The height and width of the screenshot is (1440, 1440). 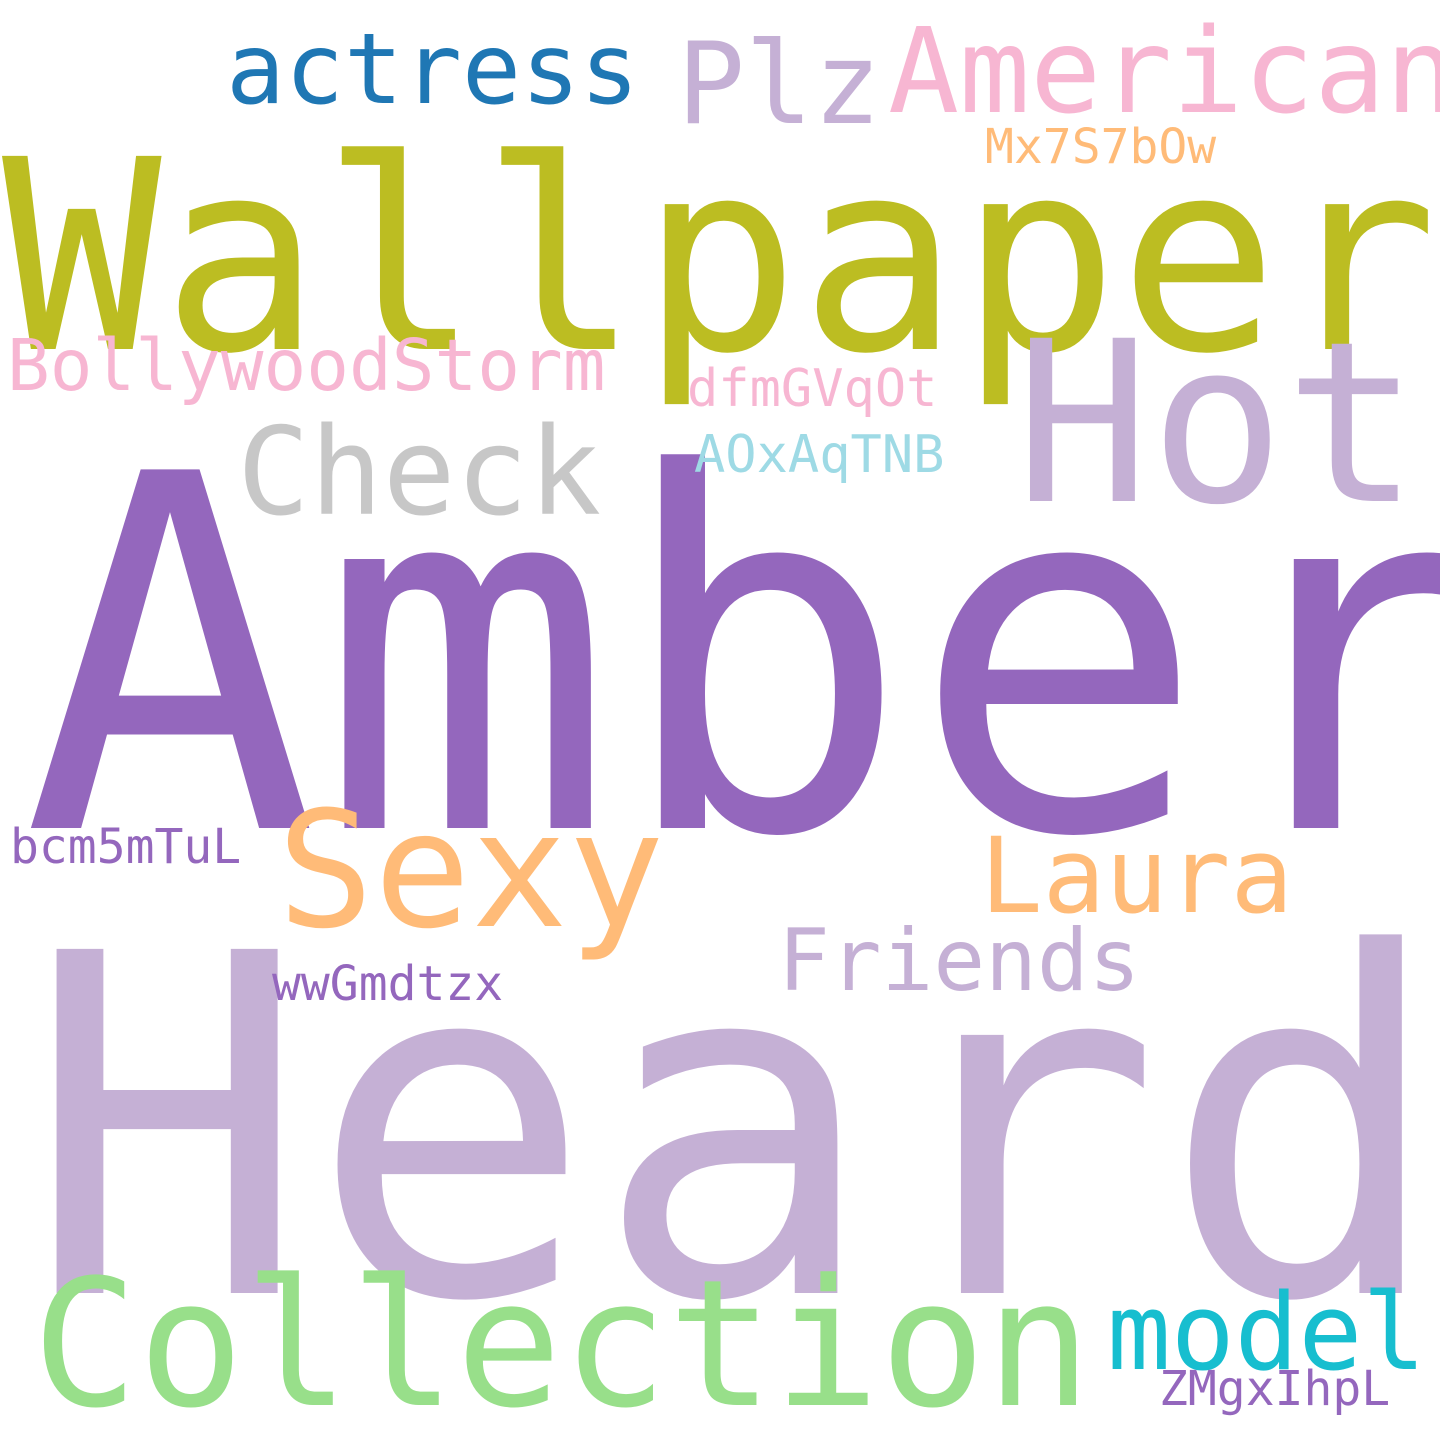 I want to click on word-hot: Hot, so click(x=1217, y=423).